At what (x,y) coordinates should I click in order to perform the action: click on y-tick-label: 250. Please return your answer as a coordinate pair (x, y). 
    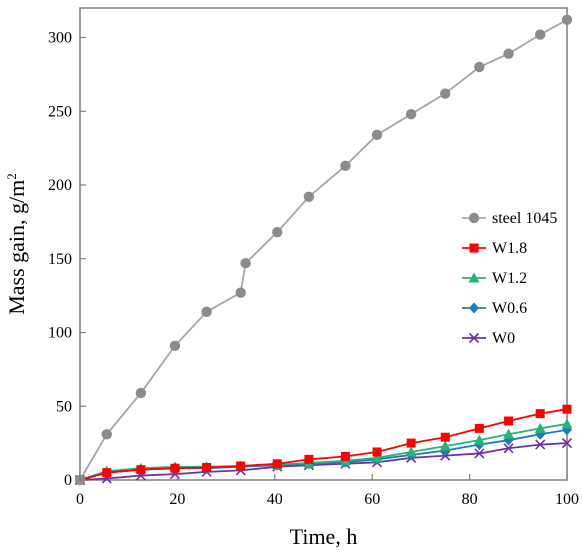
    Looking at the image, I should click on (60, 111).